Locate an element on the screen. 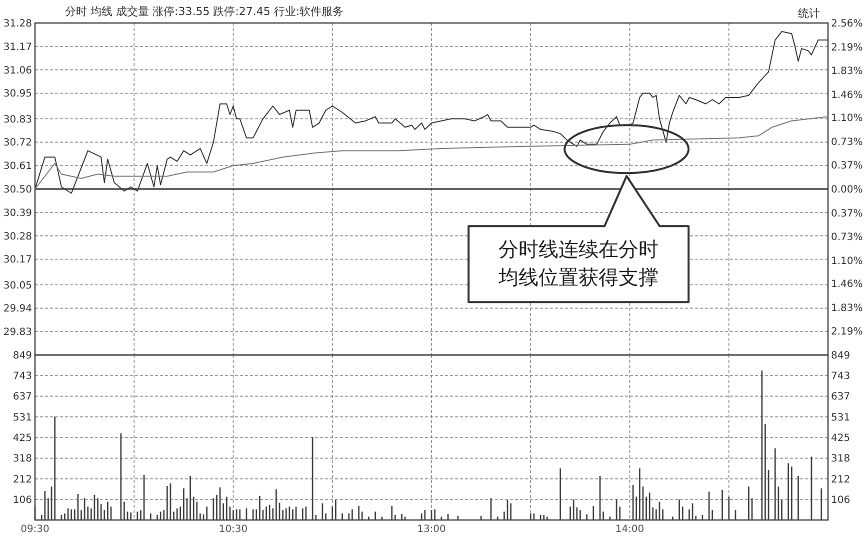  text: 统计 is located at coordinates (809, 13).